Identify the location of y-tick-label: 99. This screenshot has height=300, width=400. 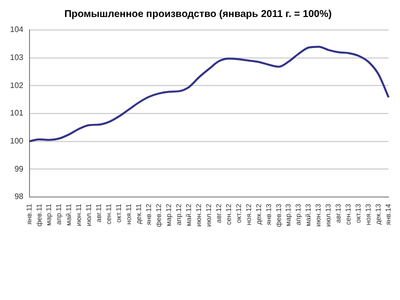
(19, 169).